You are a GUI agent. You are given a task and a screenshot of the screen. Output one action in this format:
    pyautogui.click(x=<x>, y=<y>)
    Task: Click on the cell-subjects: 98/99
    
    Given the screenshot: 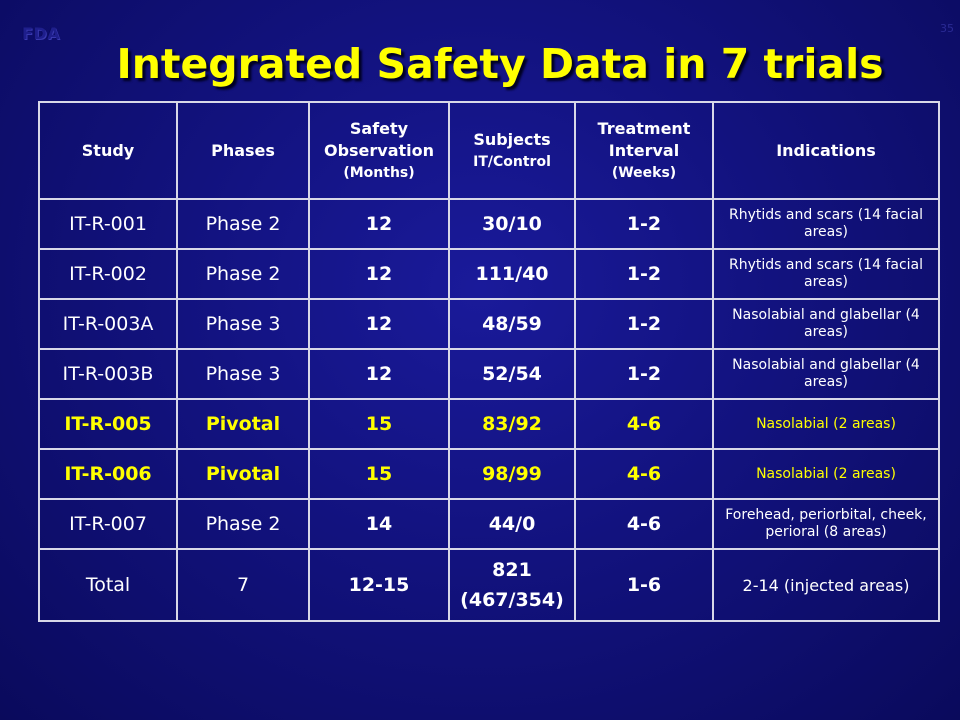 What is the action you would take?
    pyautogui.click(x=512, y=474)
    